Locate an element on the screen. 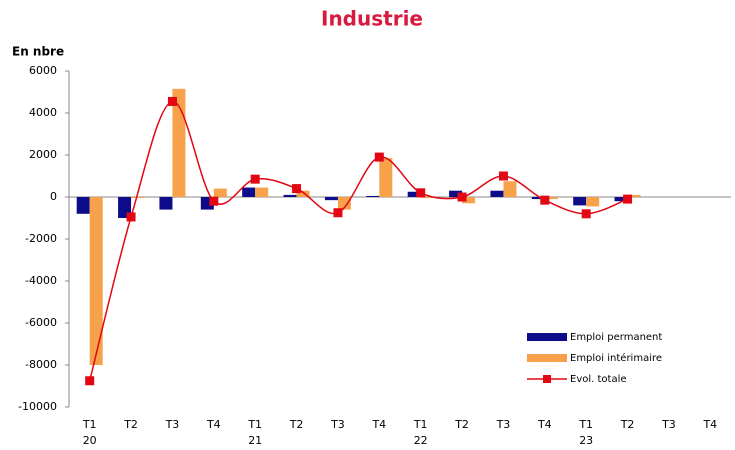  y-tick-label: -10000 is located at coordinates (37, 406).